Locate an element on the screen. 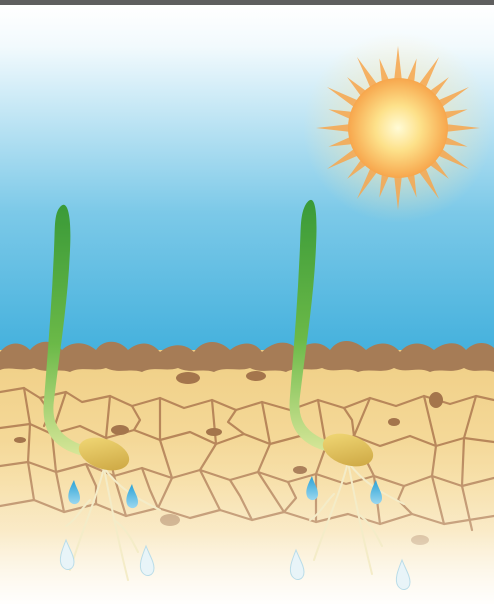 The width and height of the screenshot is (494, 604). soil-crust is located at coordinates (247, 356).